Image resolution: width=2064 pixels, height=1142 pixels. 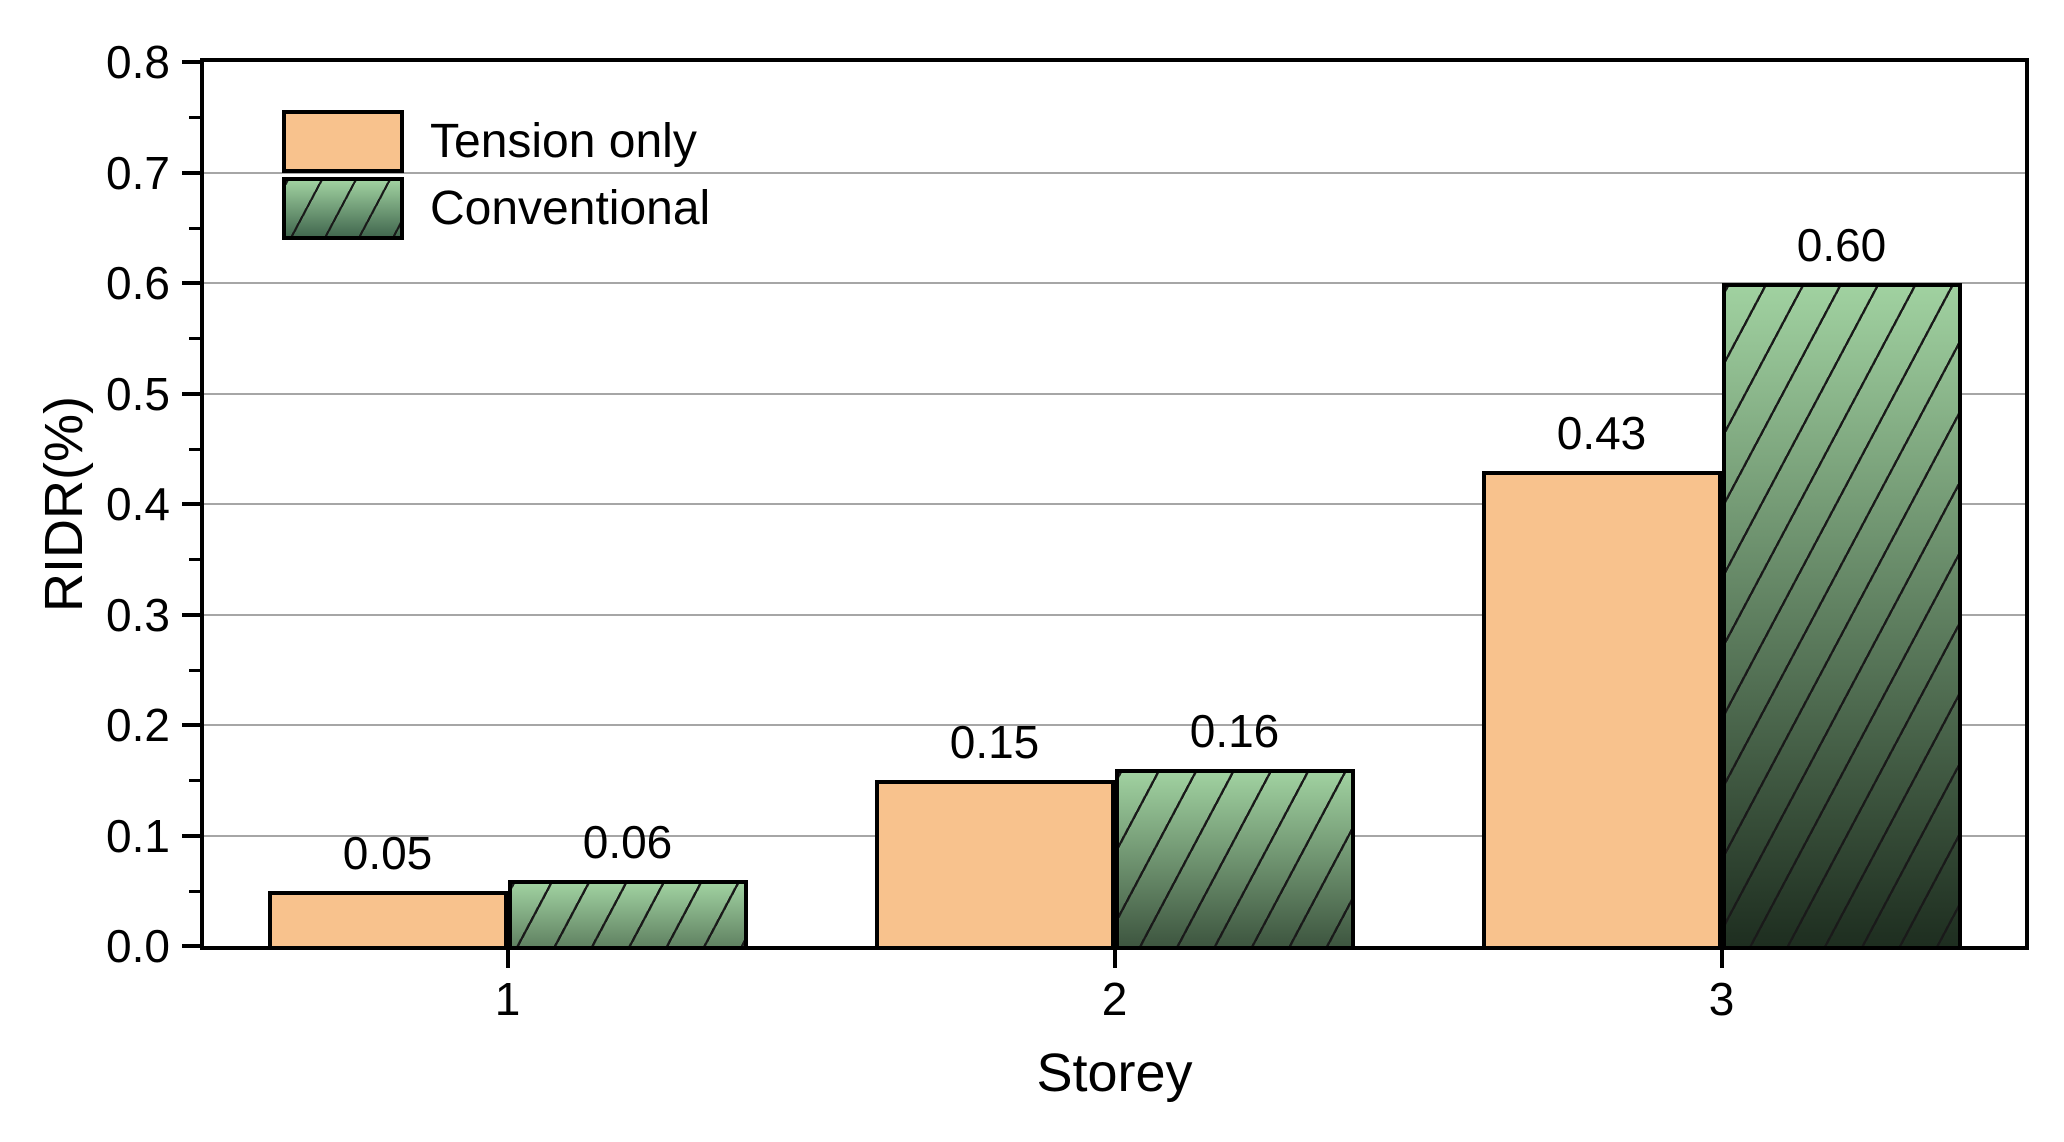 What do you see at coordinates (138, 725) in the screenshot?
I see `y-tick-label: 0.2` at bounding box center [138, 725].